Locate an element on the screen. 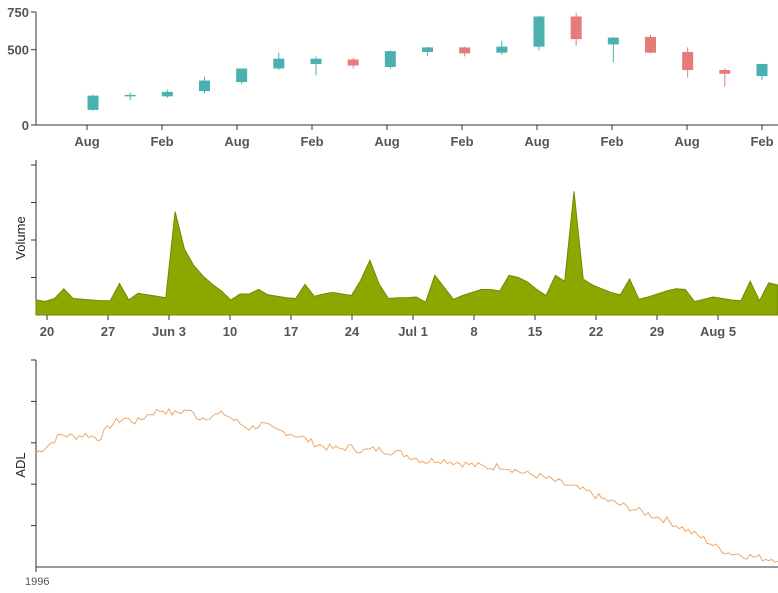 This screenshot has width=778, height=593. volume-x-ticks: 20 27 Jun 3 10 17 24 Jul 1 8 15 22 29 Aug 5 is located at coordinates (388, 327).